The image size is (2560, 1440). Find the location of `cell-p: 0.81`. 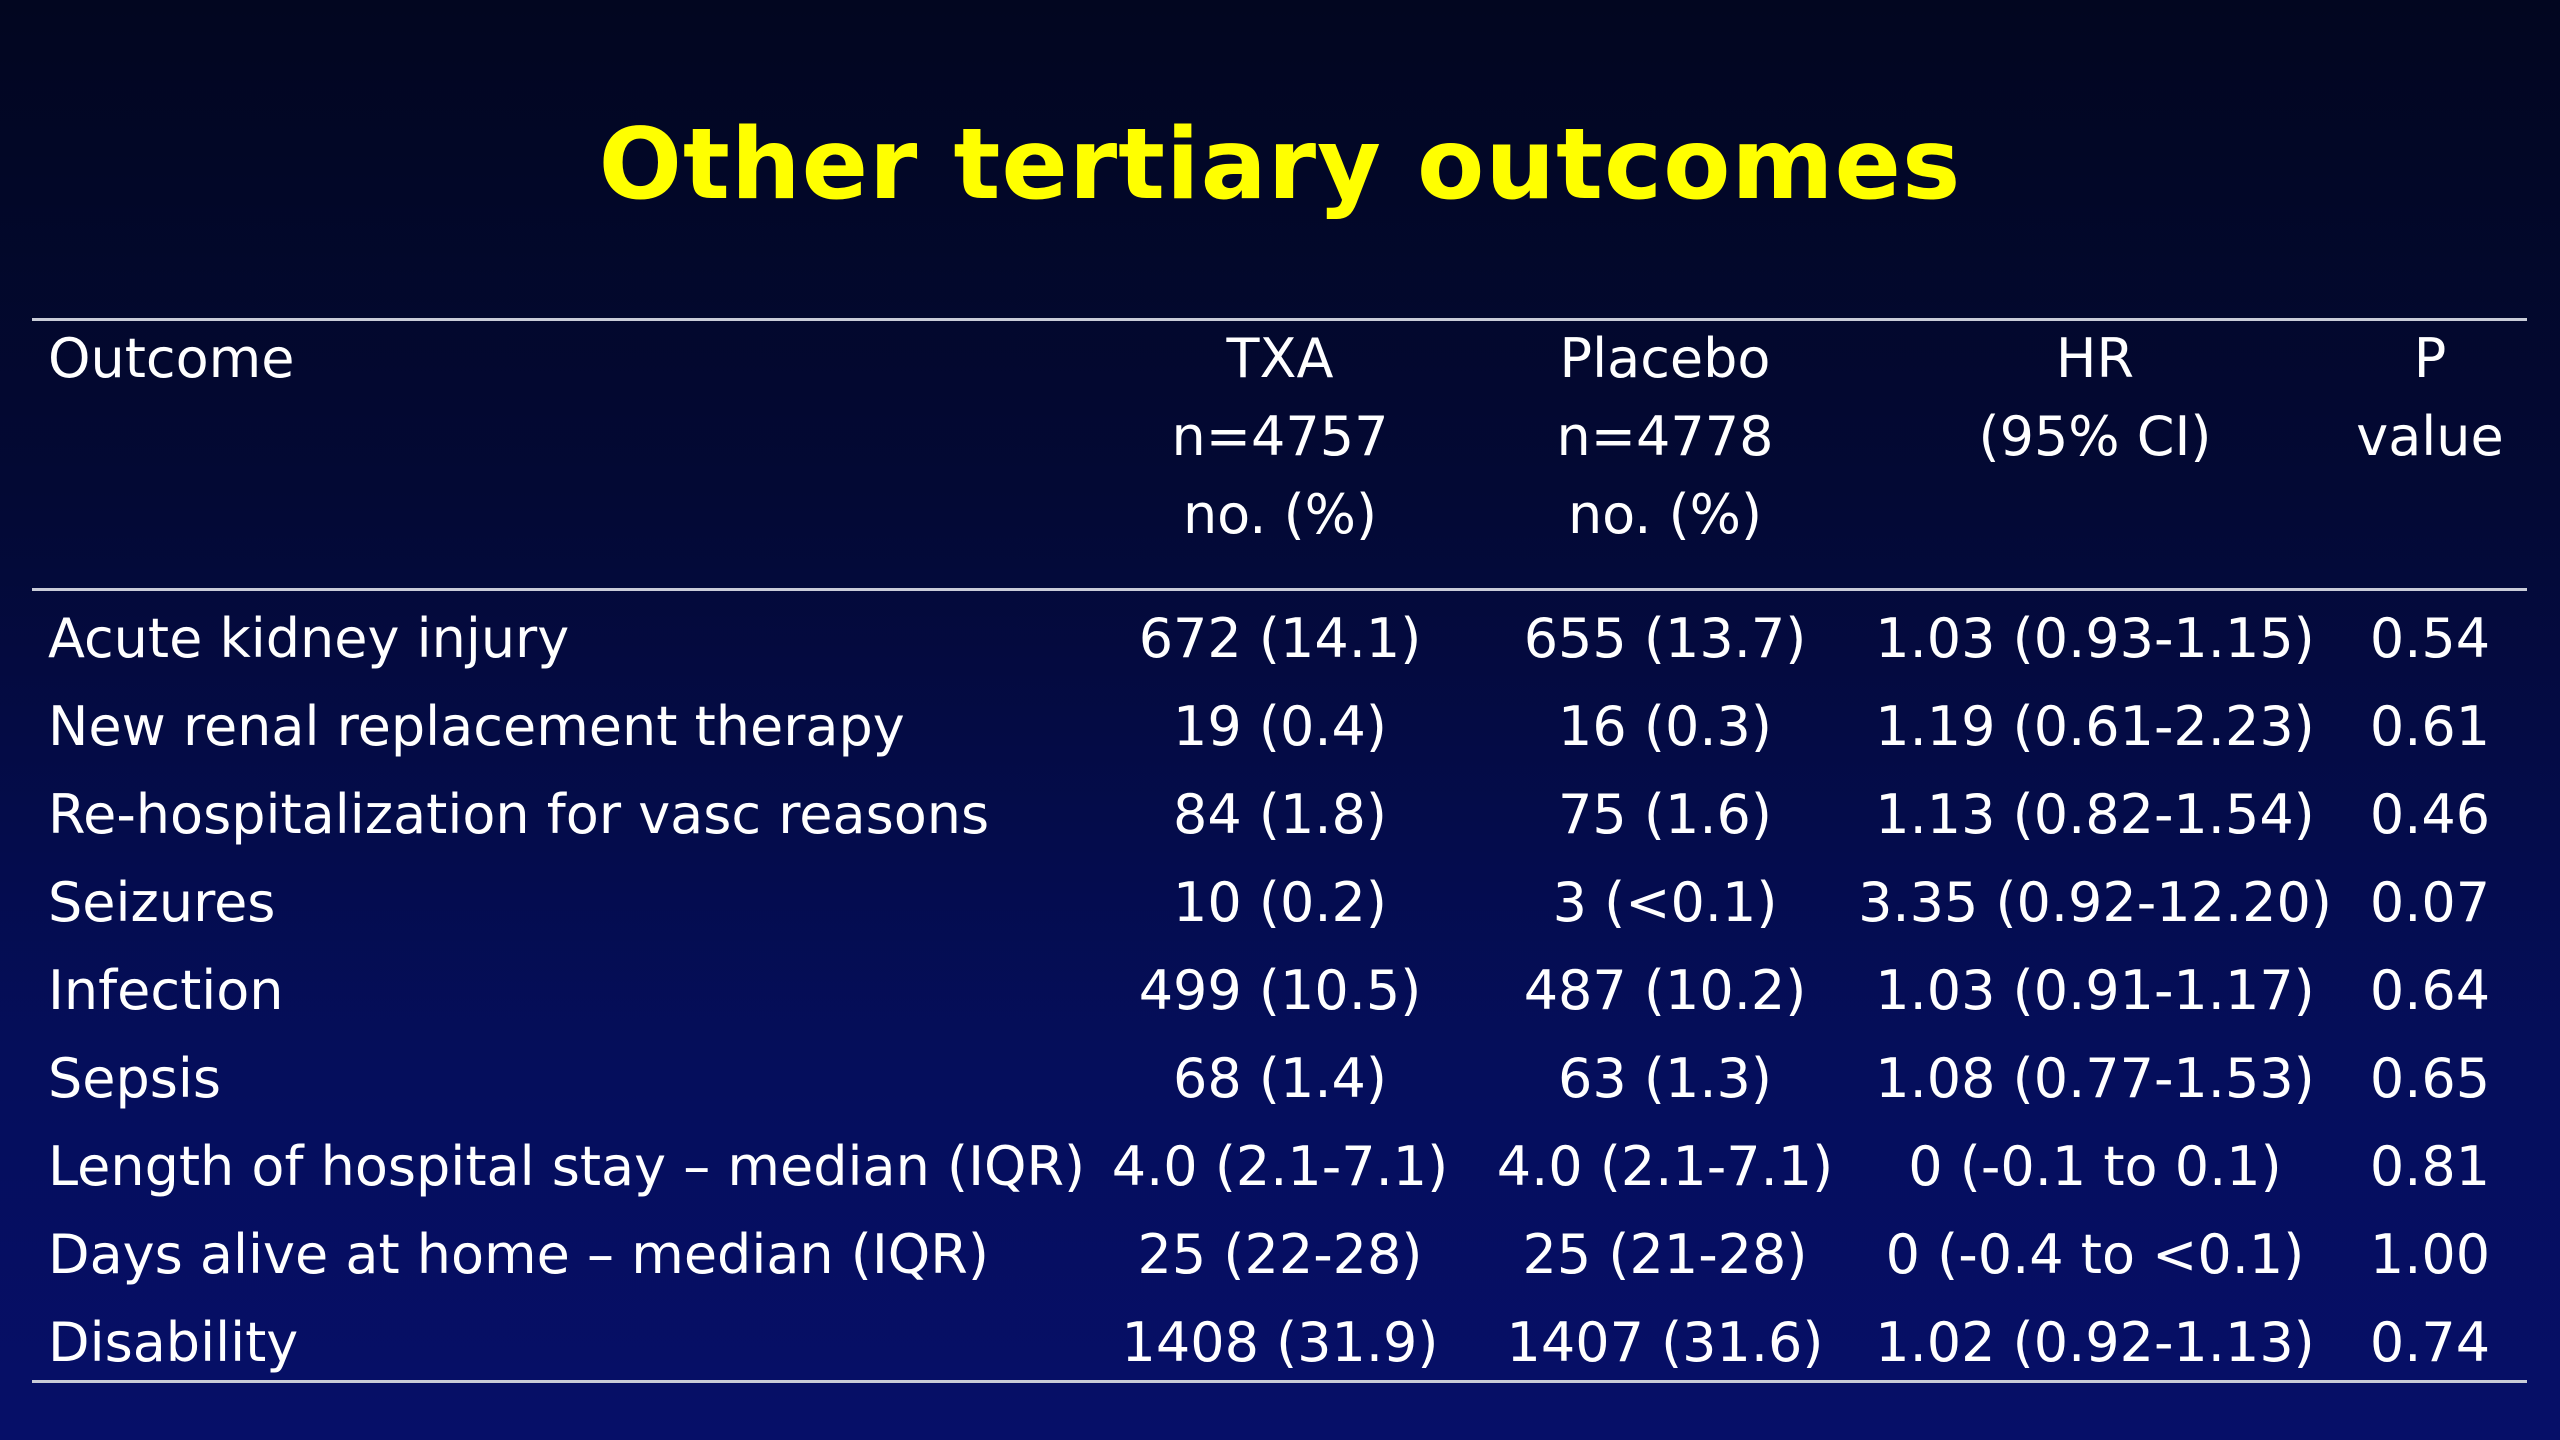

cell-p: 0.81 is located at coordinates (2430, 1166).